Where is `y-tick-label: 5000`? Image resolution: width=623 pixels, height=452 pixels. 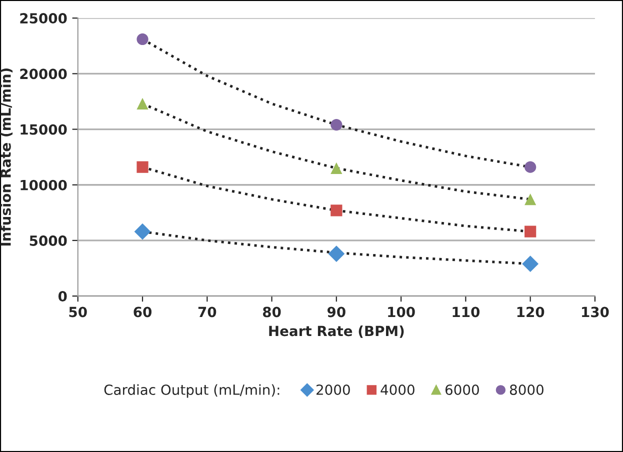 y-tick-label: 5000 is located at coordinates (48, 240).